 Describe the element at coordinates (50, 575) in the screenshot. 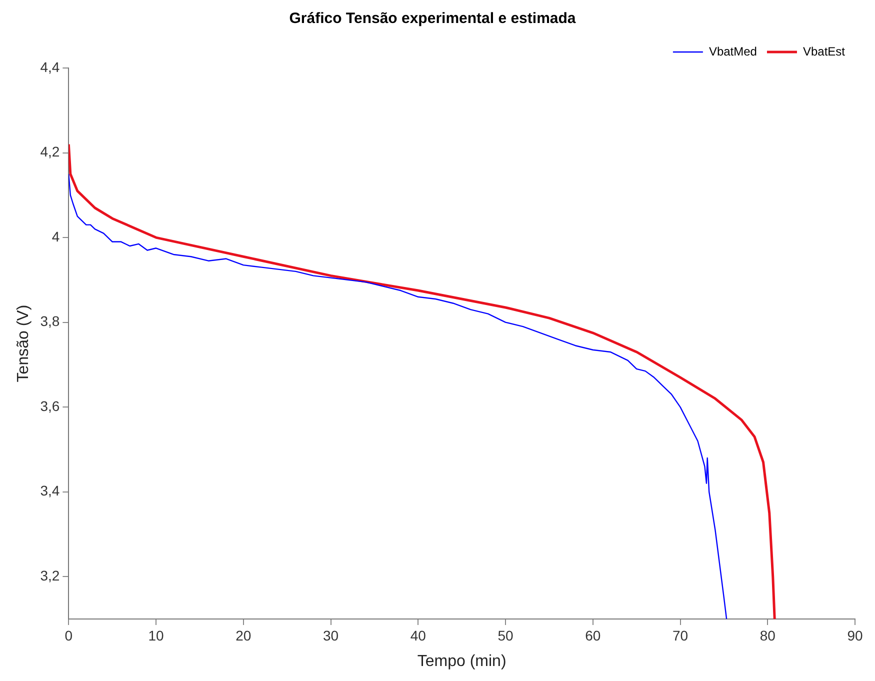

I see `y-tick-label: 3,2` at that location.